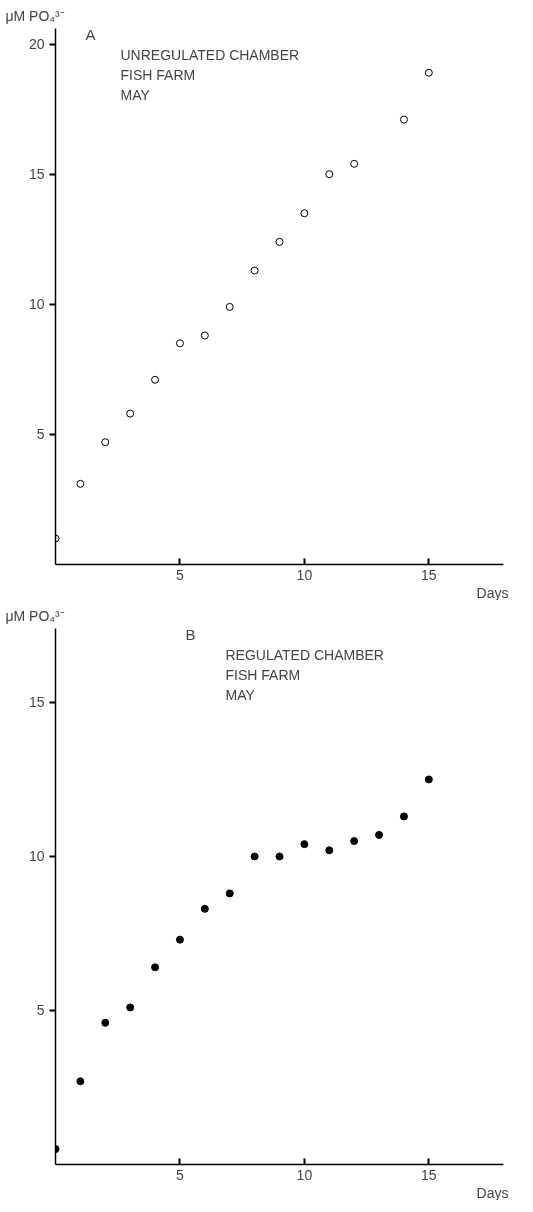 The image size is (533, 1212). What do you see at coordinates (190, 634) in the screenshot?
I see `annotation: B` at bounding box center [190, 634].